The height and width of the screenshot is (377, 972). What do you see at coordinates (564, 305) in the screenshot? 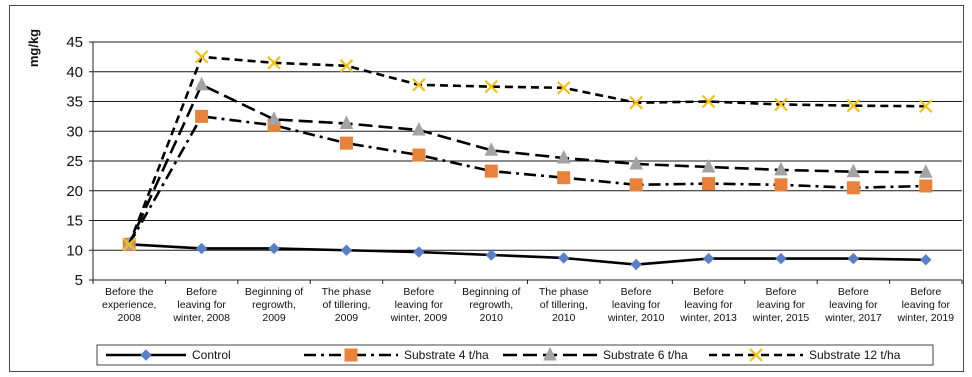
I see `x-tick-label: The phase of tillering, 2010` at bounding box center [564, 305].